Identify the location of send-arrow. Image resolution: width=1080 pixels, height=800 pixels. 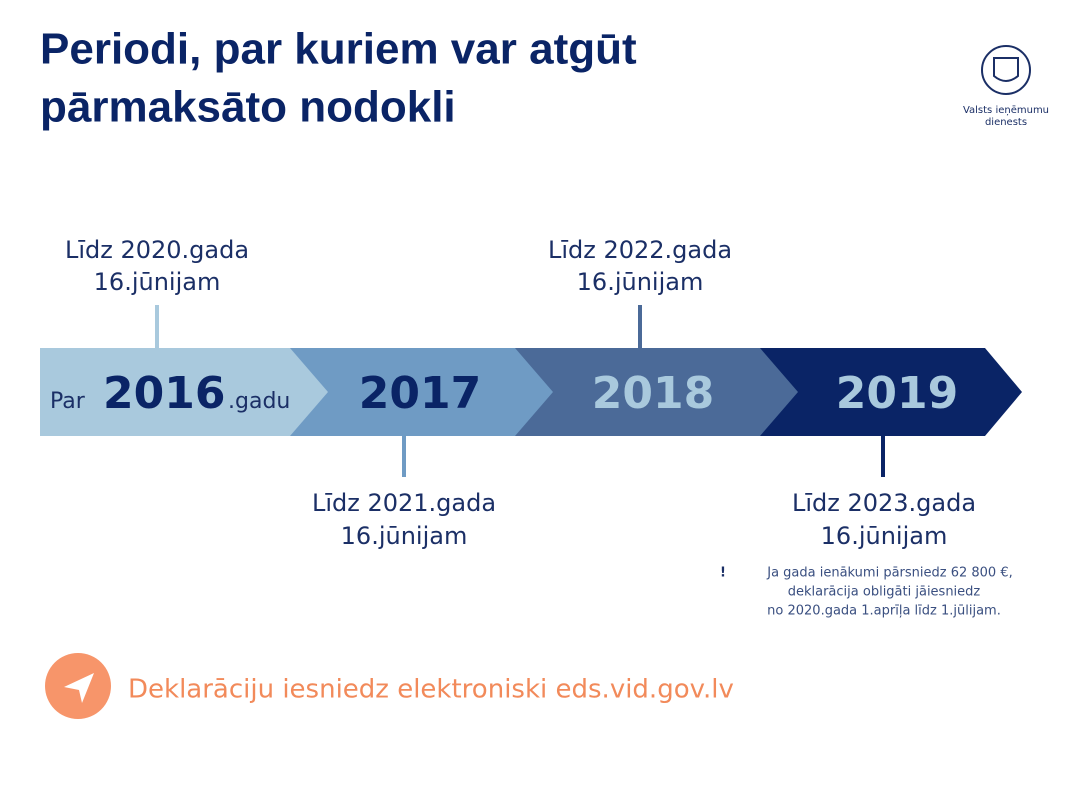
(79, 688).